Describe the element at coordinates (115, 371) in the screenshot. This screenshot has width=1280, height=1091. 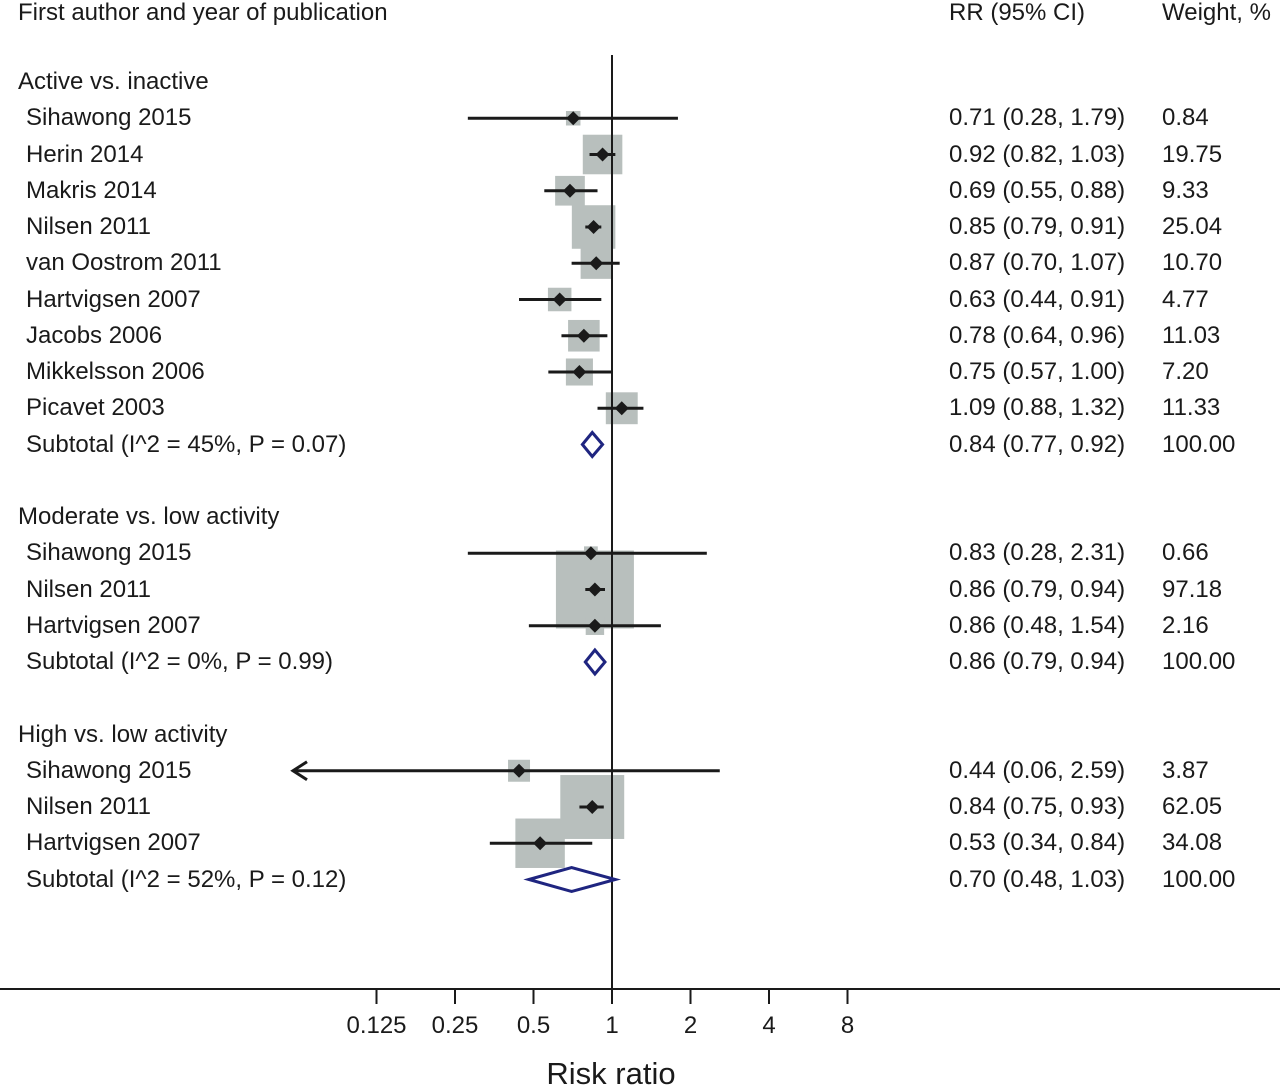
I see `study-label: Mikkelsson 2006` at that location.